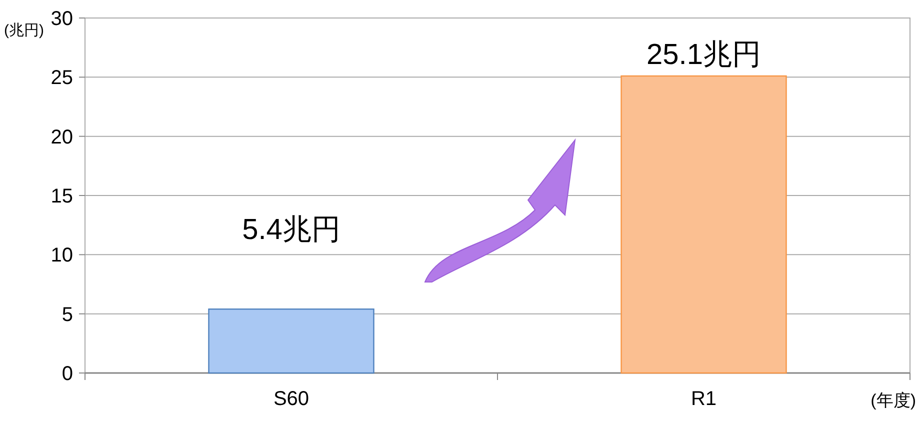 The image size is (919, 426). Describe the element at coordinates (24, 30) in the screenshot. I see `y-axis-title: (兆円)` at that location.